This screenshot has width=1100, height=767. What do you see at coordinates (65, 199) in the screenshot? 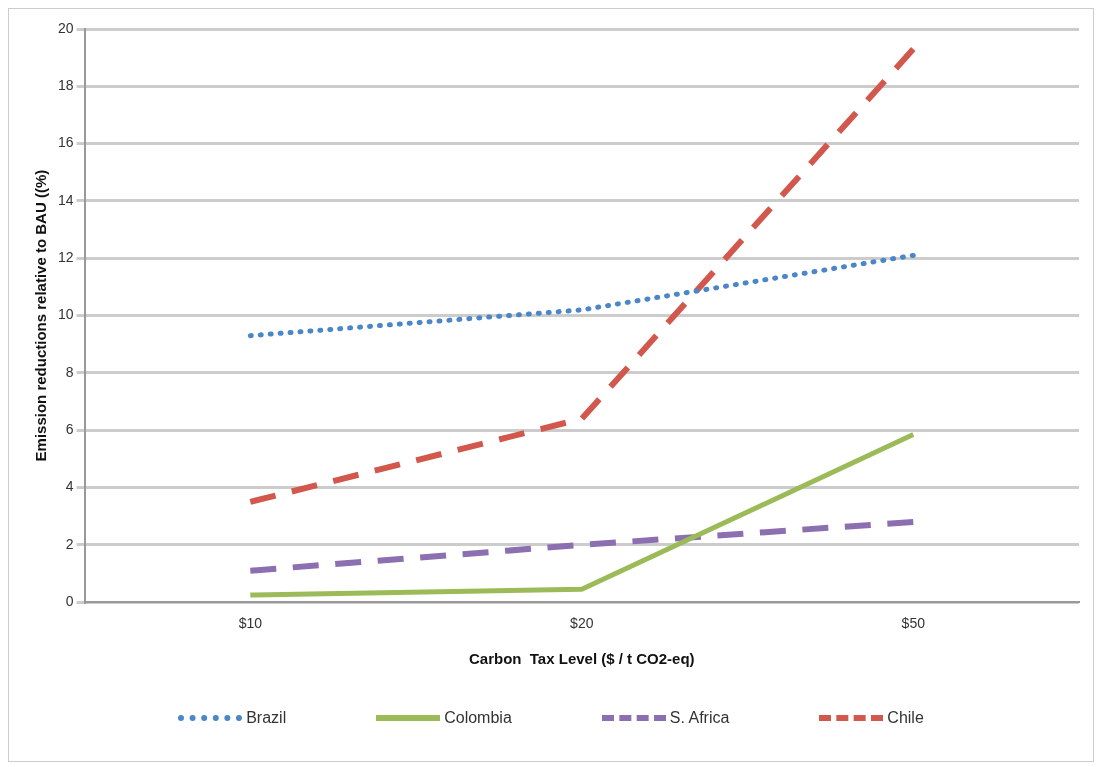
I see `y-tick-label: 14` at bounding box center [65, 199].